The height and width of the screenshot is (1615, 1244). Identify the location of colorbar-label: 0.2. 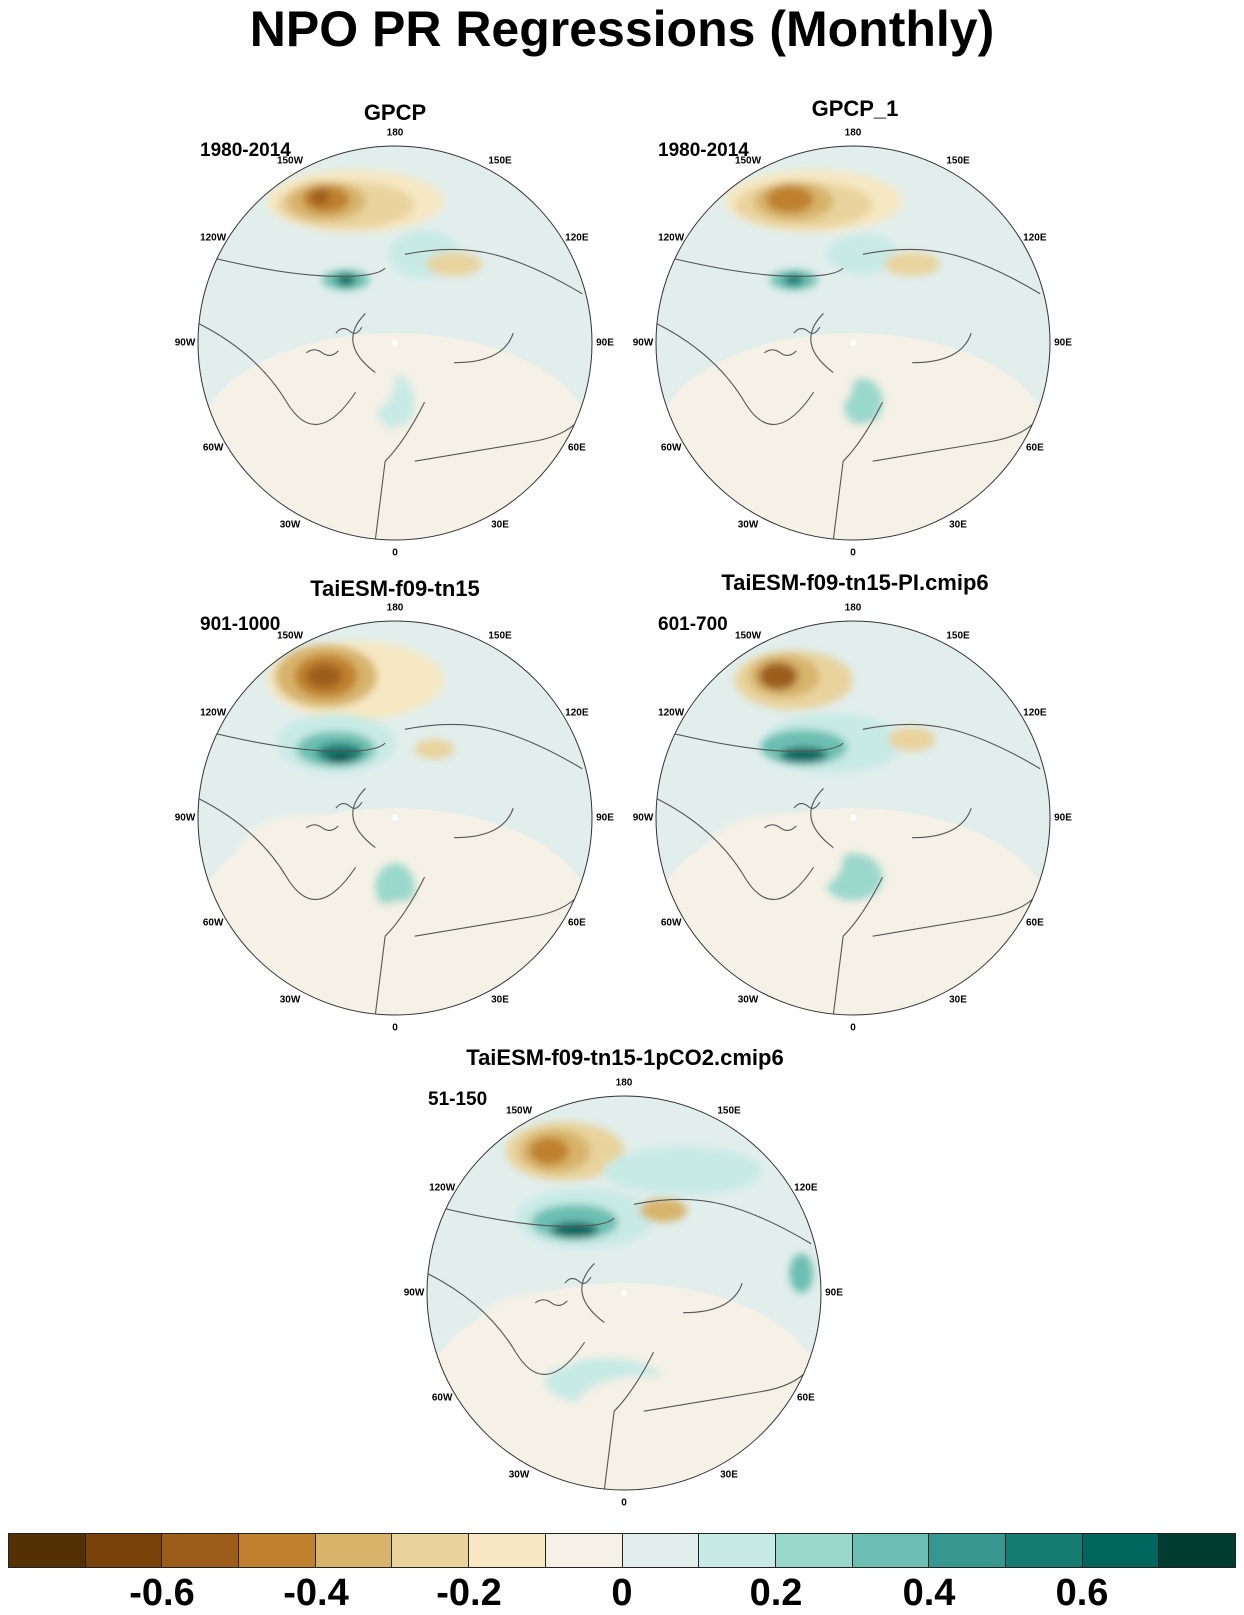
(776, 1593).